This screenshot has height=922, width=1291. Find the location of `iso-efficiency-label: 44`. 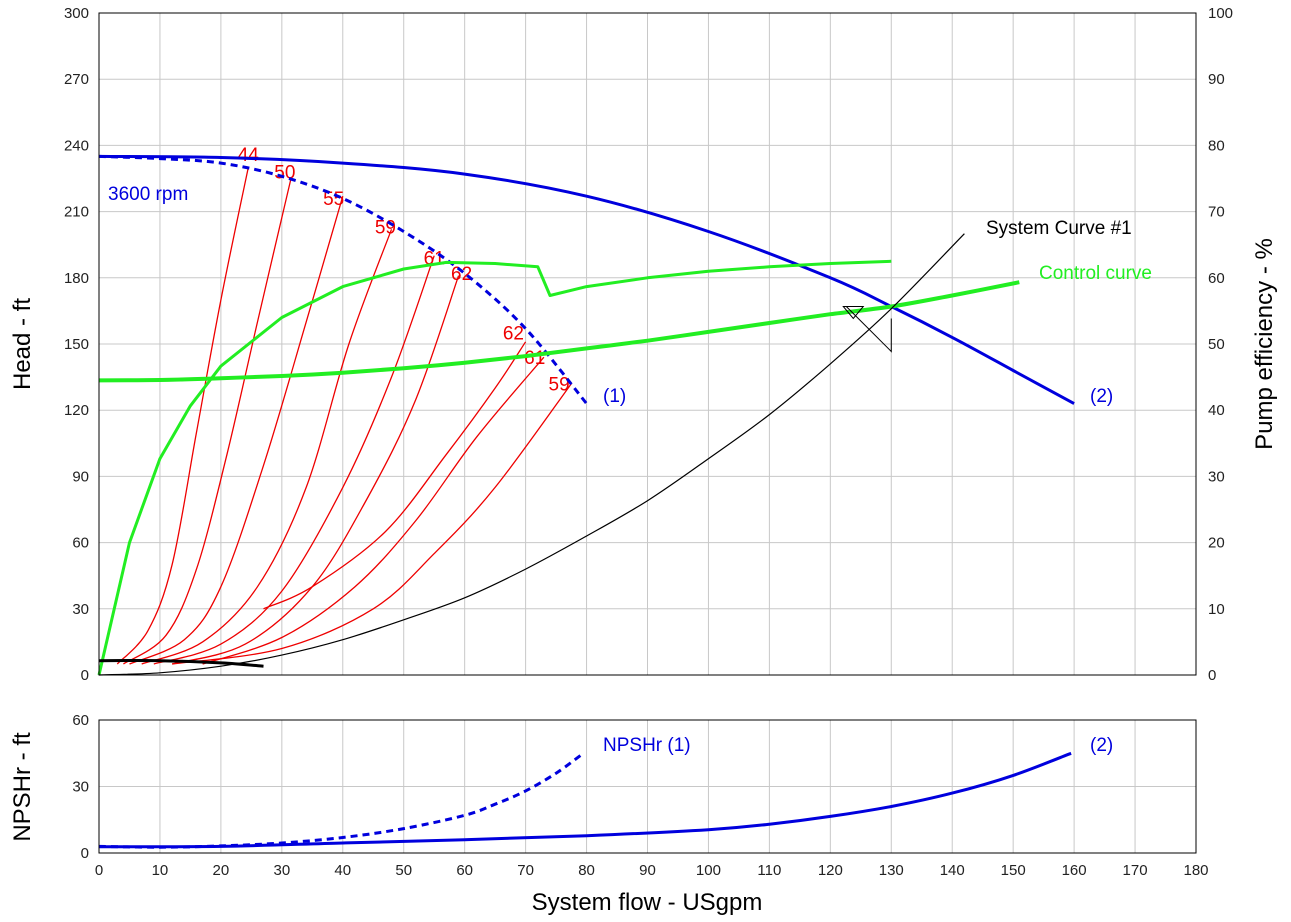

iso-efficiency-label: 44 is located at coordinates (249, 155).